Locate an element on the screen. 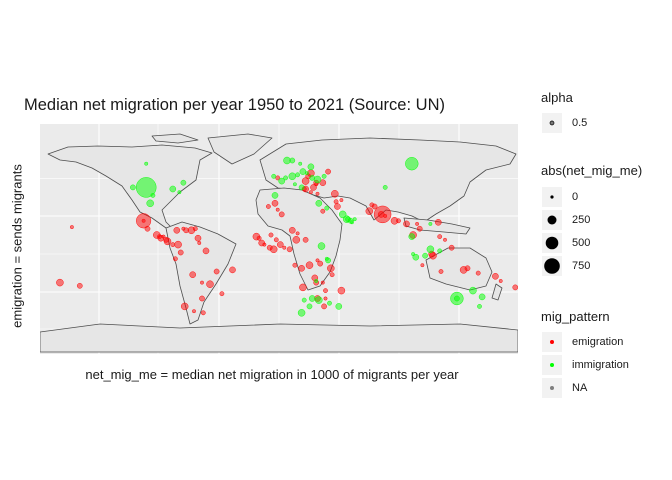 The height and width of the screenshot is (480, 672). land-antarctica is located at coordinates (279, 338).